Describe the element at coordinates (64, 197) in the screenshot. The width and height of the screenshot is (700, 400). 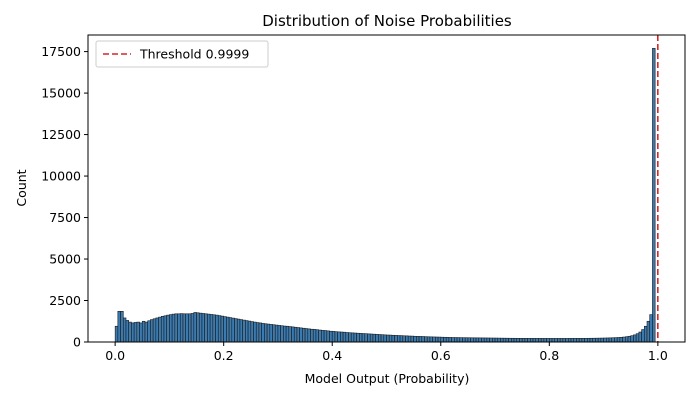
I see `y-axis-ticks: 0 2500 5000 7500 10000 12500 15000 17500` at that location.